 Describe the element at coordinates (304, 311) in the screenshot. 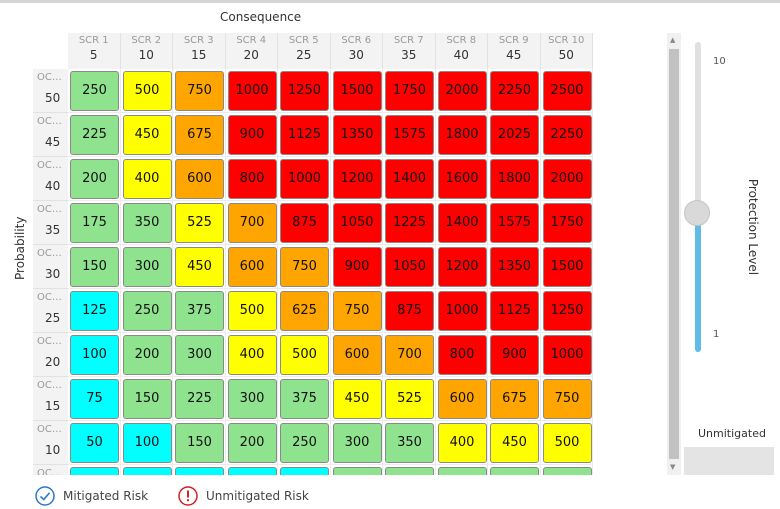

I see `risk-cell: 625` at that location.